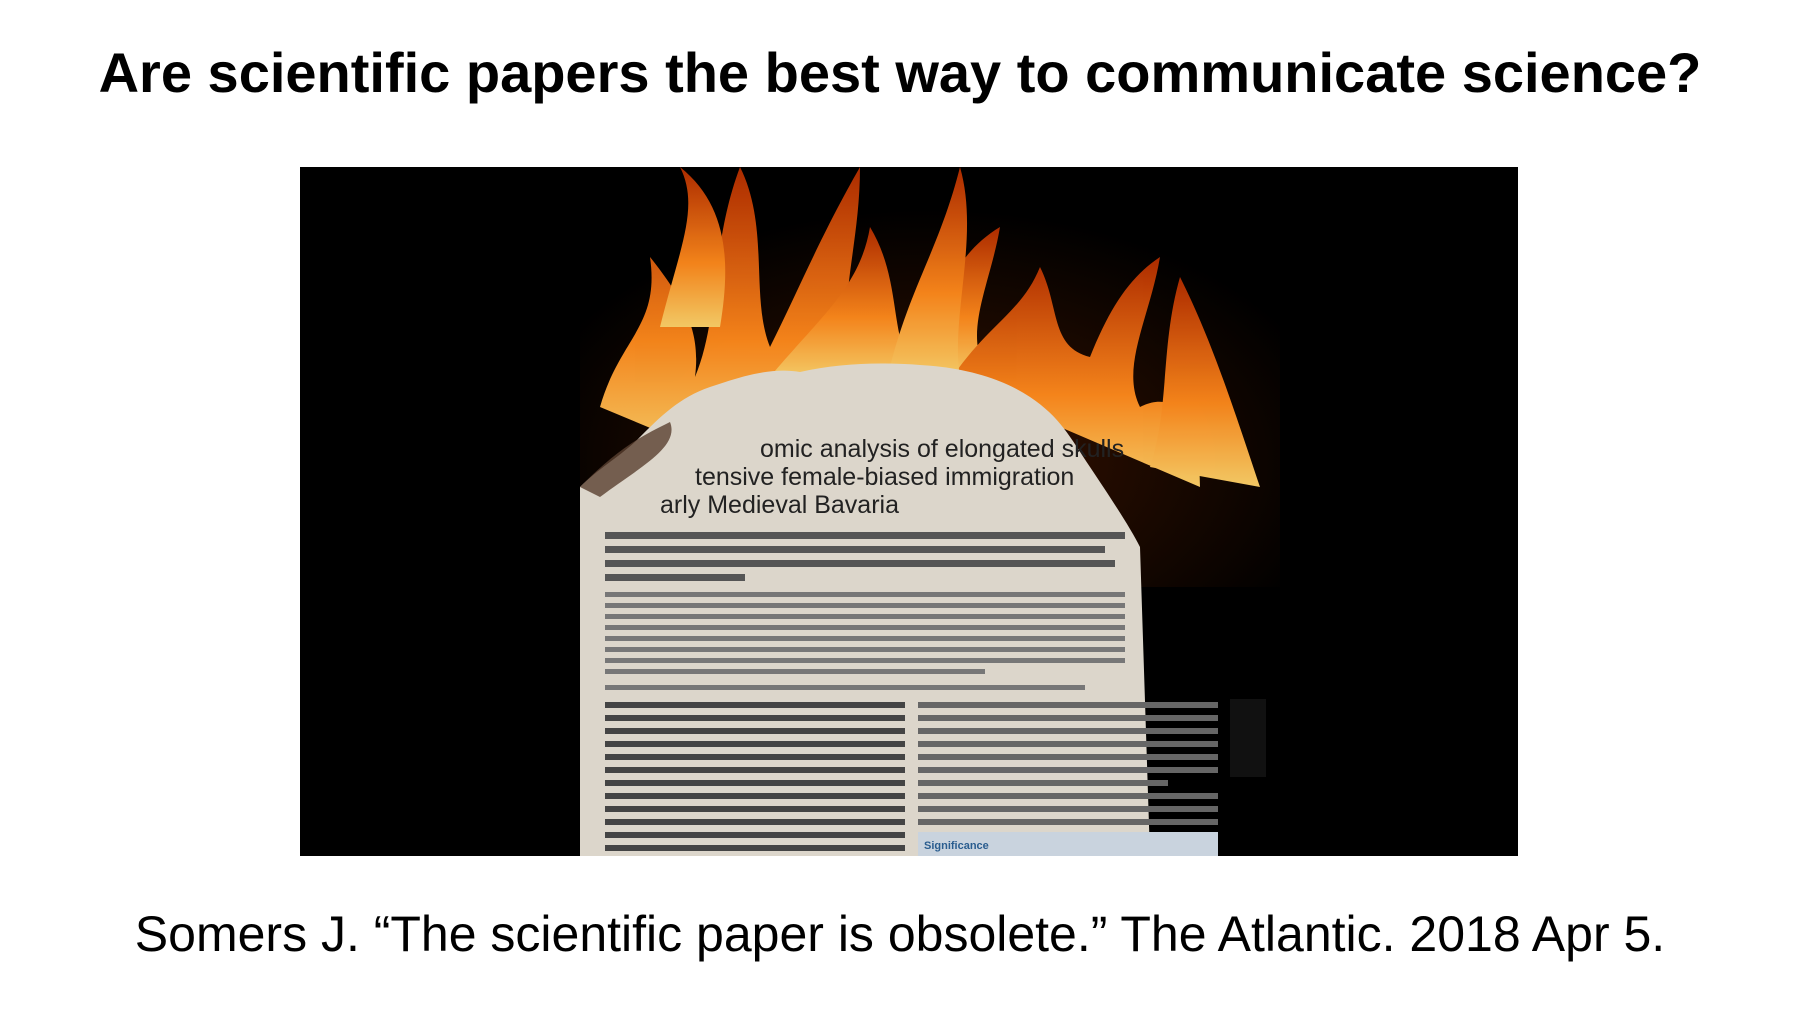  Describe the element at coordinates (865, 641) in the screenshot. I see `affiliation-lines` at that location.